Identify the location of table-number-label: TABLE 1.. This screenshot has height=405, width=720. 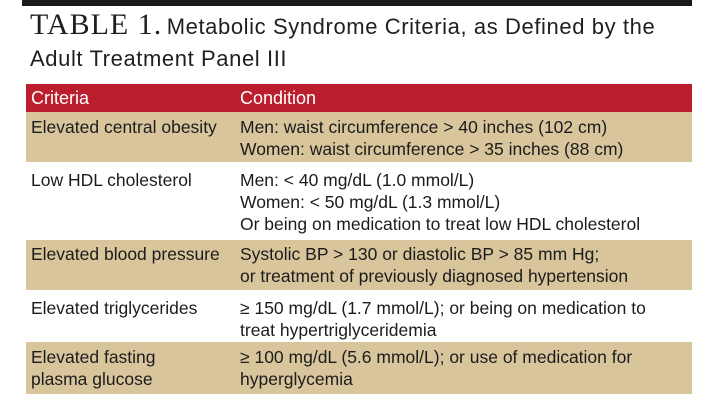
(96, 24).